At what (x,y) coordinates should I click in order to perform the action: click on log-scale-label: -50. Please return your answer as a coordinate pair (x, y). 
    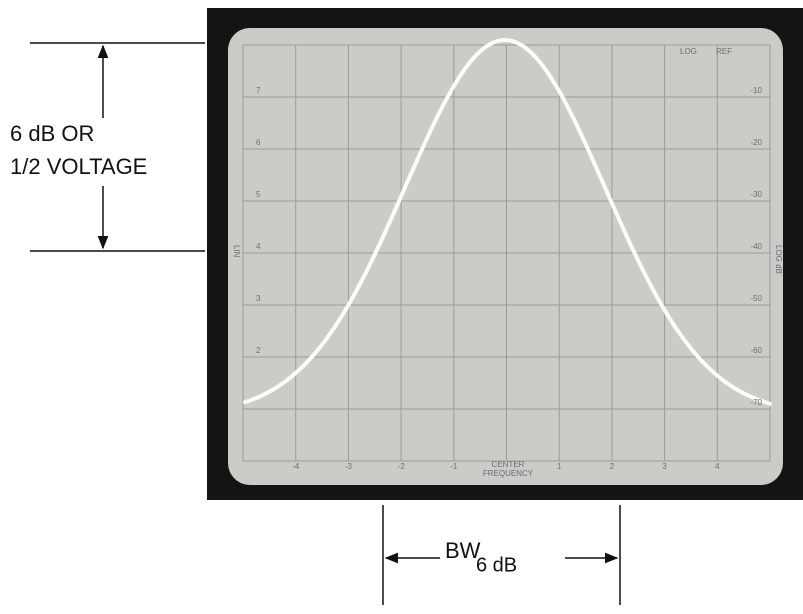
    Looking at the image, I should click on (756, 298).